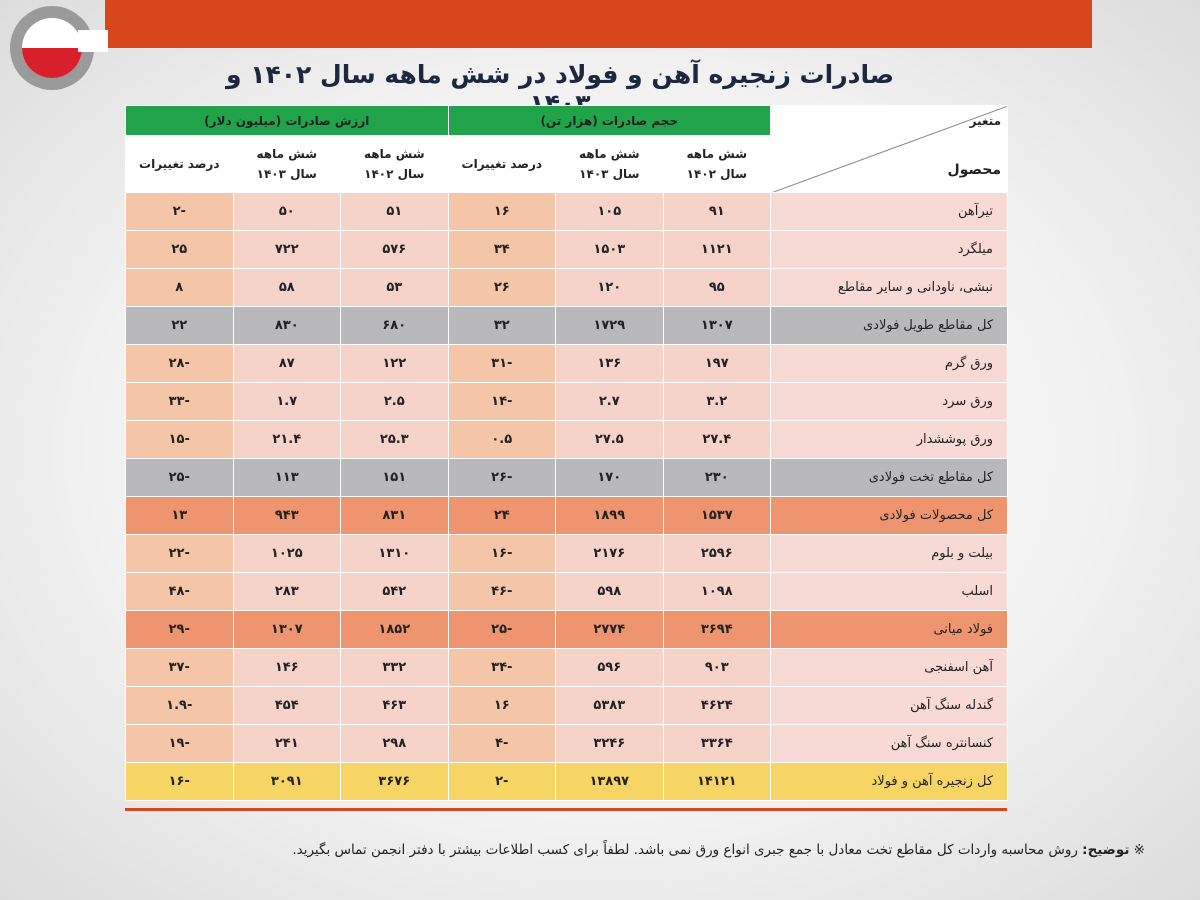 This screenshot has width=1200, height=900. I want to click on value-cell: ۱۴۱۲۱, so click(717, 781).